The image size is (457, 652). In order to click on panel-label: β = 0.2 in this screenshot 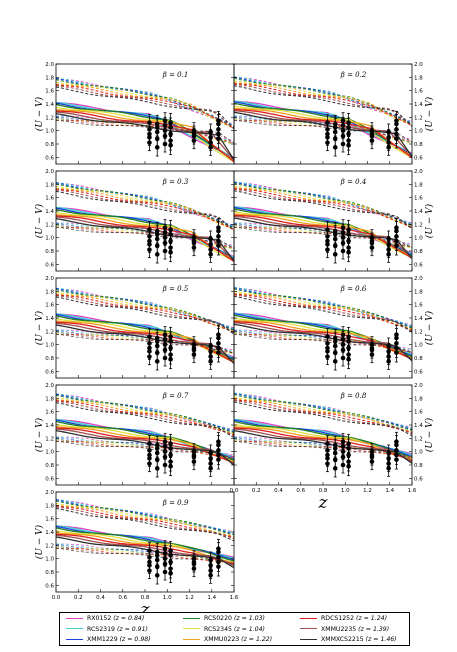, I will do `click(353, 75)`.